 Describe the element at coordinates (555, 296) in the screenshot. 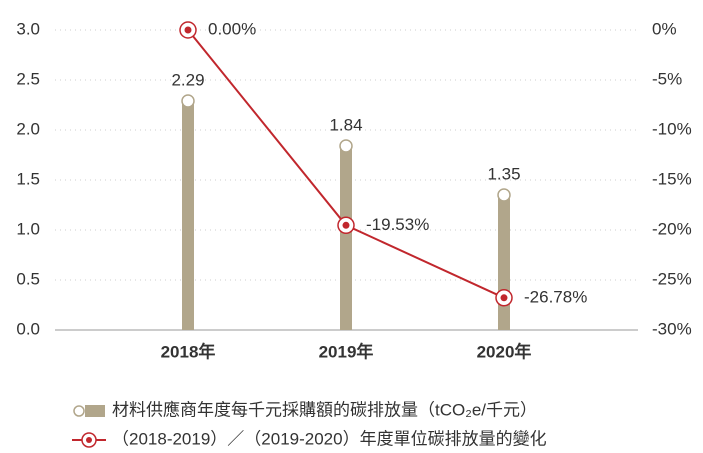

I see `data-label: -26.78%` at that location.